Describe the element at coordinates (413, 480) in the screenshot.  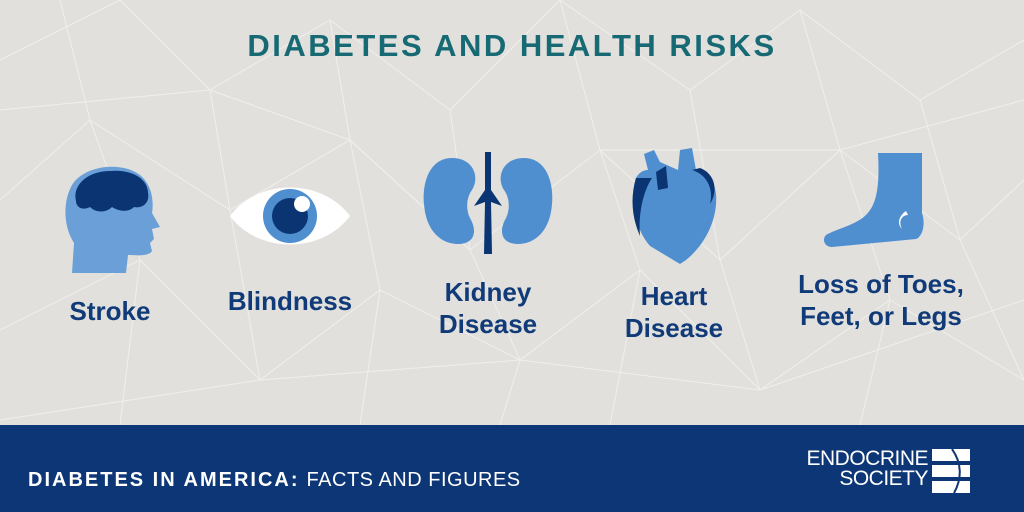
I see `series-title-light: FACTS AND FIGURES` at that location.